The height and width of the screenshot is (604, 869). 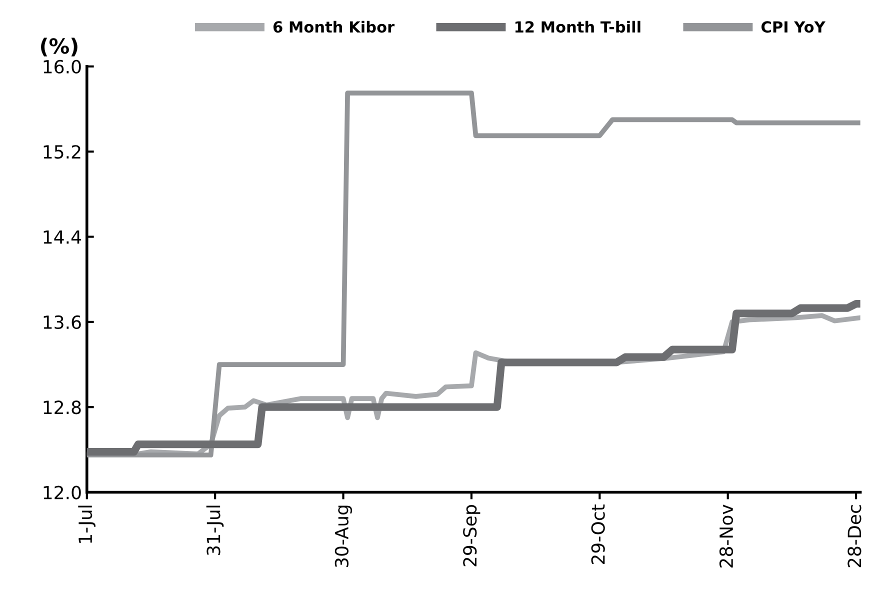 What do you see at coordinates (63, 237) in the screenshot?
I see `y-tick-label: 14.4` at bounding box center [63, 237].